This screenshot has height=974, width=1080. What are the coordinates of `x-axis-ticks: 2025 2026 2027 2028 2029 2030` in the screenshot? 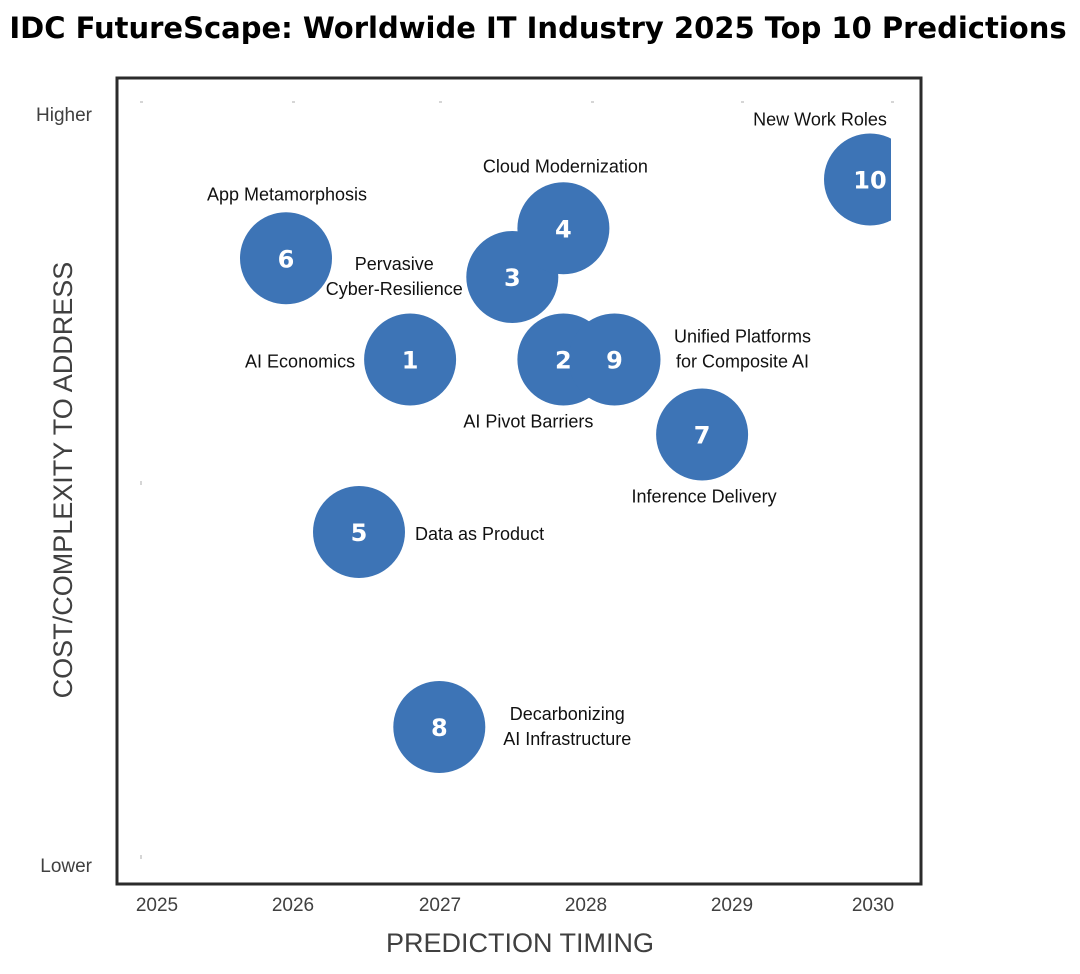 It's located at (515, 905).